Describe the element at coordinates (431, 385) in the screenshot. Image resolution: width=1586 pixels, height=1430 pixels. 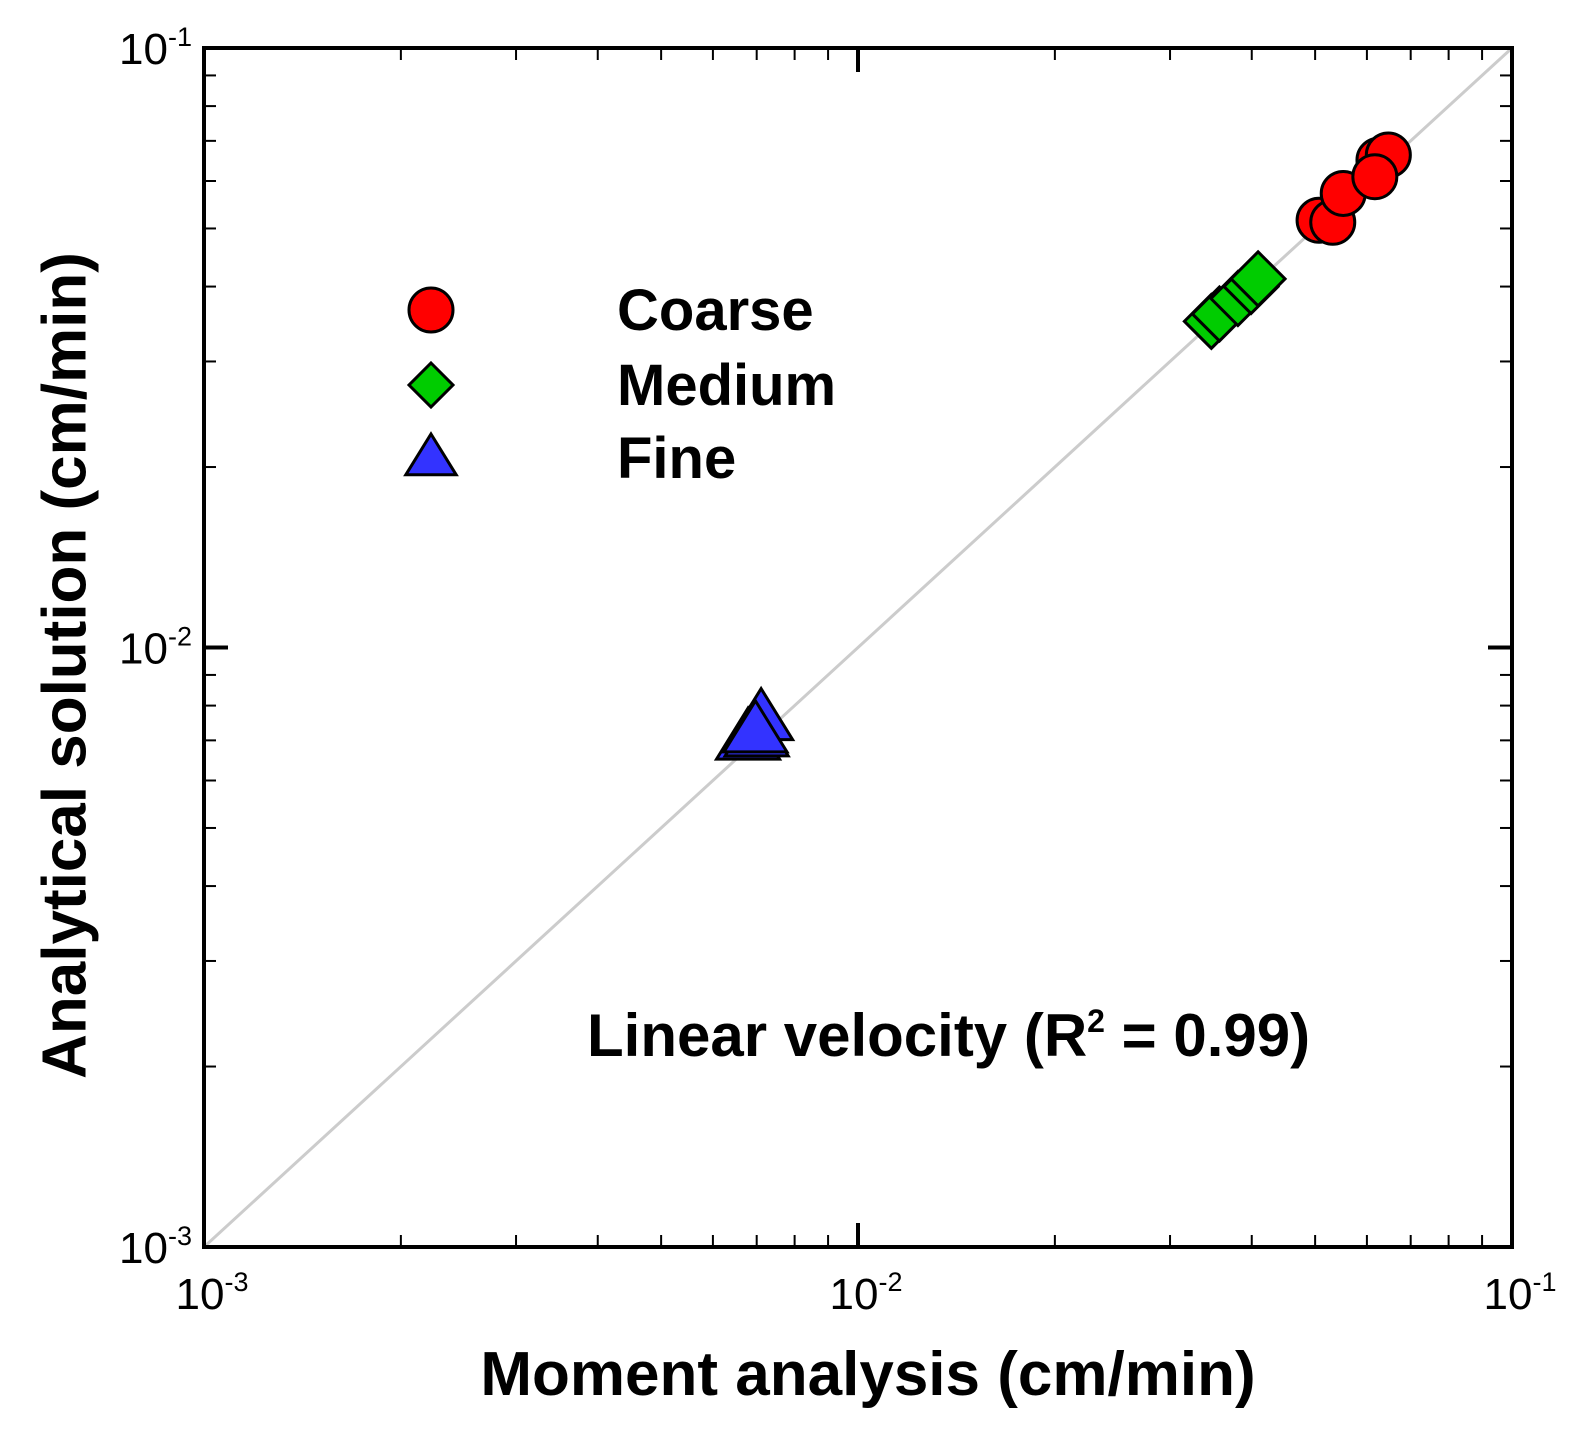
I see `legend-medium-marker` at that location.